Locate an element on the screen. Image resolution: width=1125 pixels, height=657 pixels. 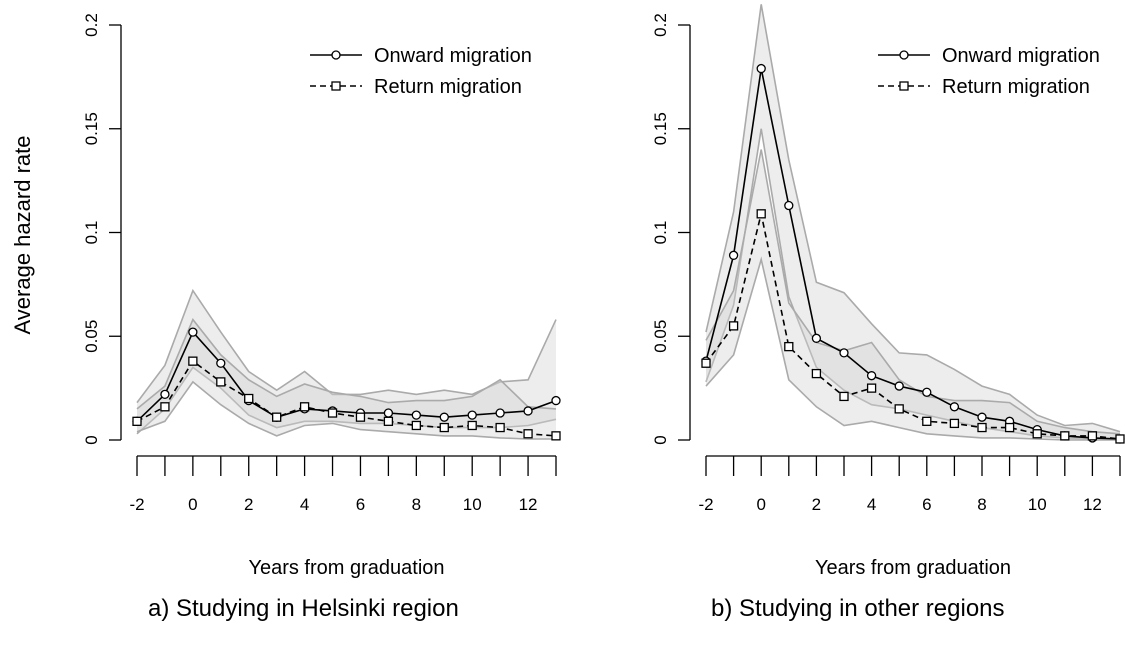
confidence-band-onward is located at coordinates (346, 362).